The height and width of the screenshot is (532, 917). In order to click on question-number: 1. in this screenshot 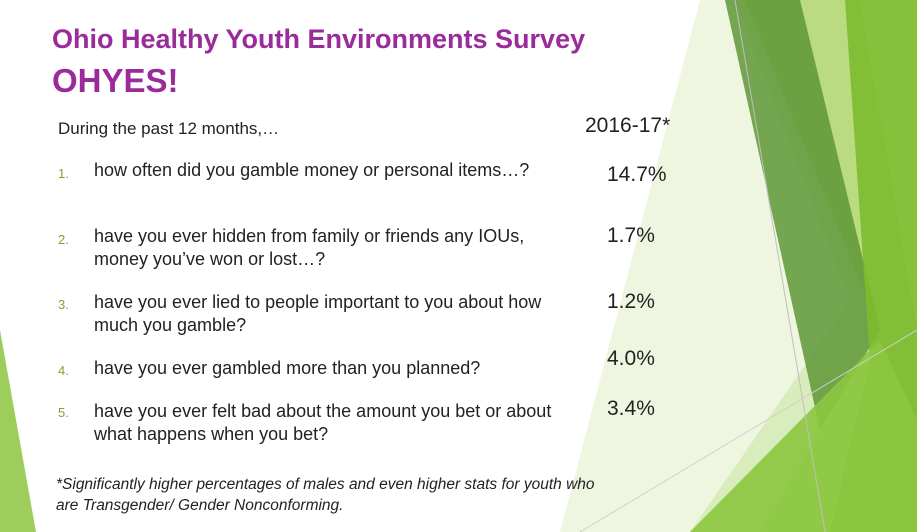, I will do `click(63, 173)`.